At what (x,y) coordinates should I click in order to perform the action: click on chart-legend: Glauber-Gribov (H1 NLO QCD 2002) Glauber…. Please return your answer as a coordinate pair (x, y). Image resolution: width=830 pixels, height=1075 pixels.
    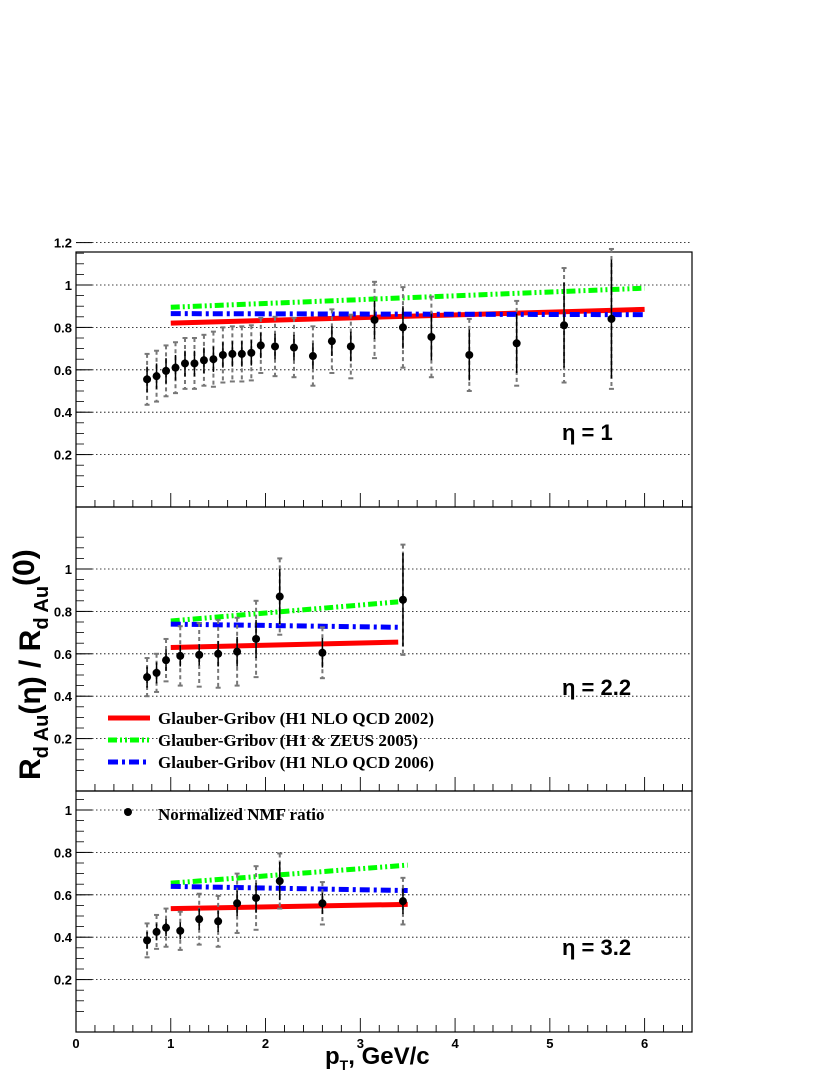
    Looking at the image, I should click on (271, 766).